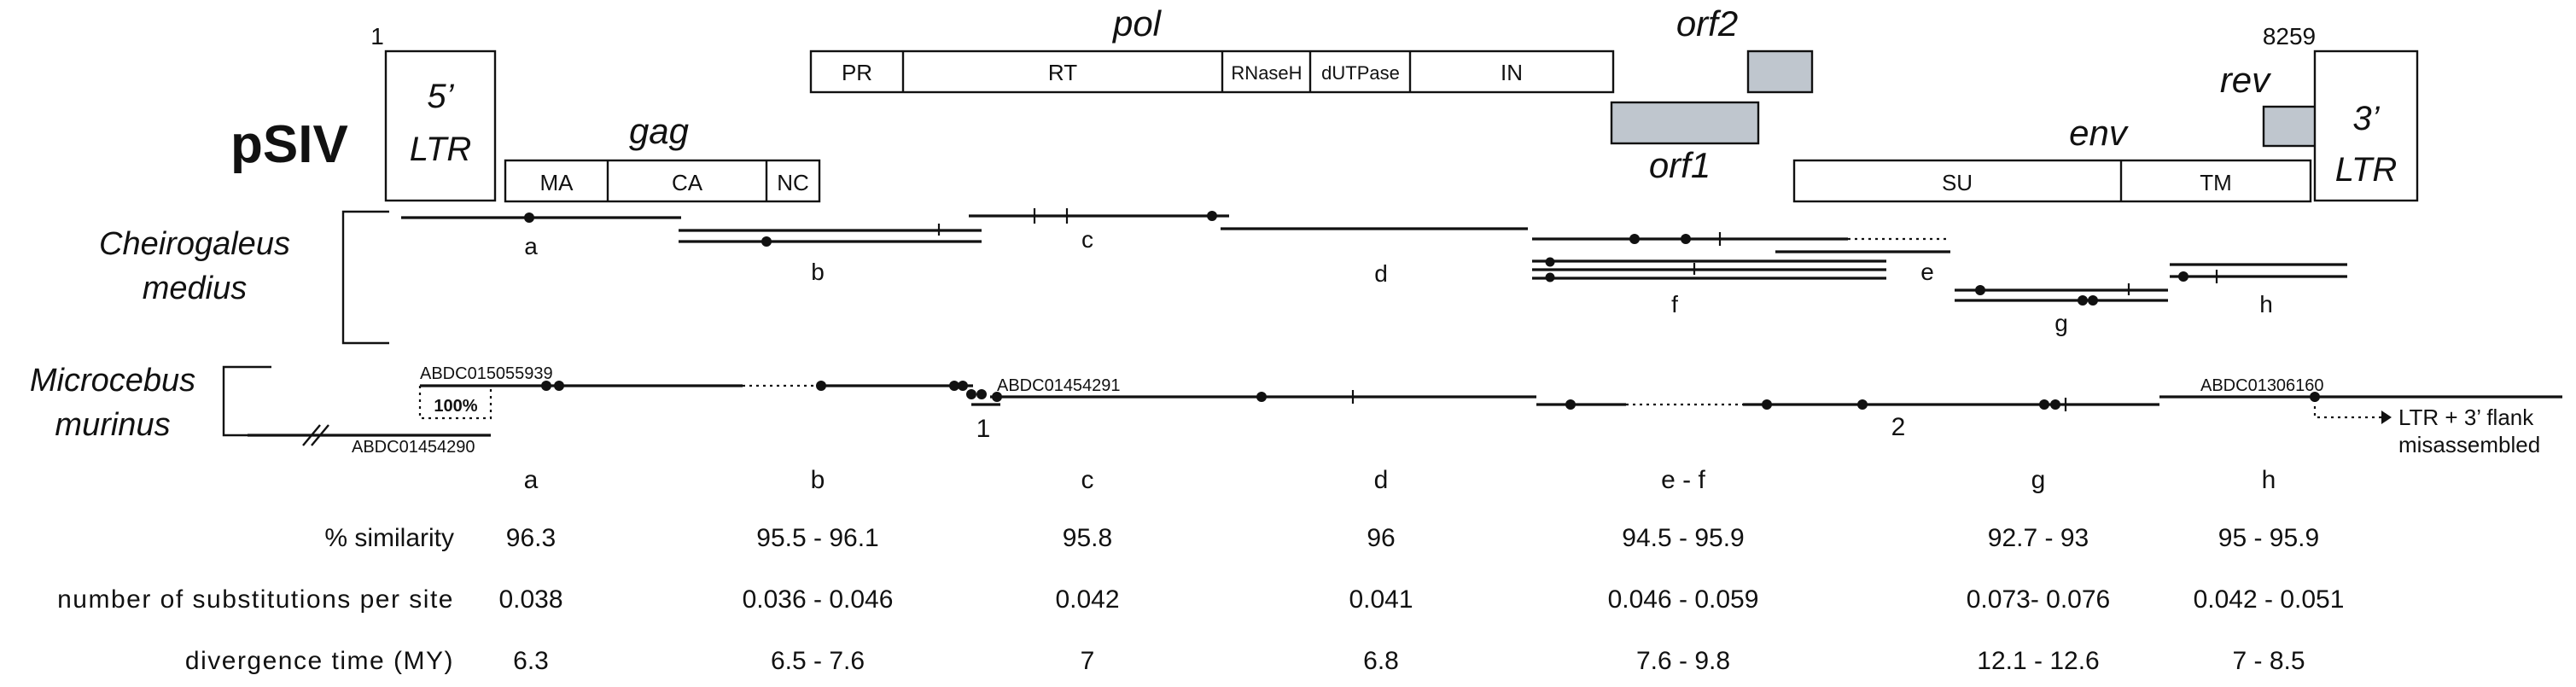  Describe the element at coordinates (531, 480) in the screenshot. I see `column-header-a: a` at that location.